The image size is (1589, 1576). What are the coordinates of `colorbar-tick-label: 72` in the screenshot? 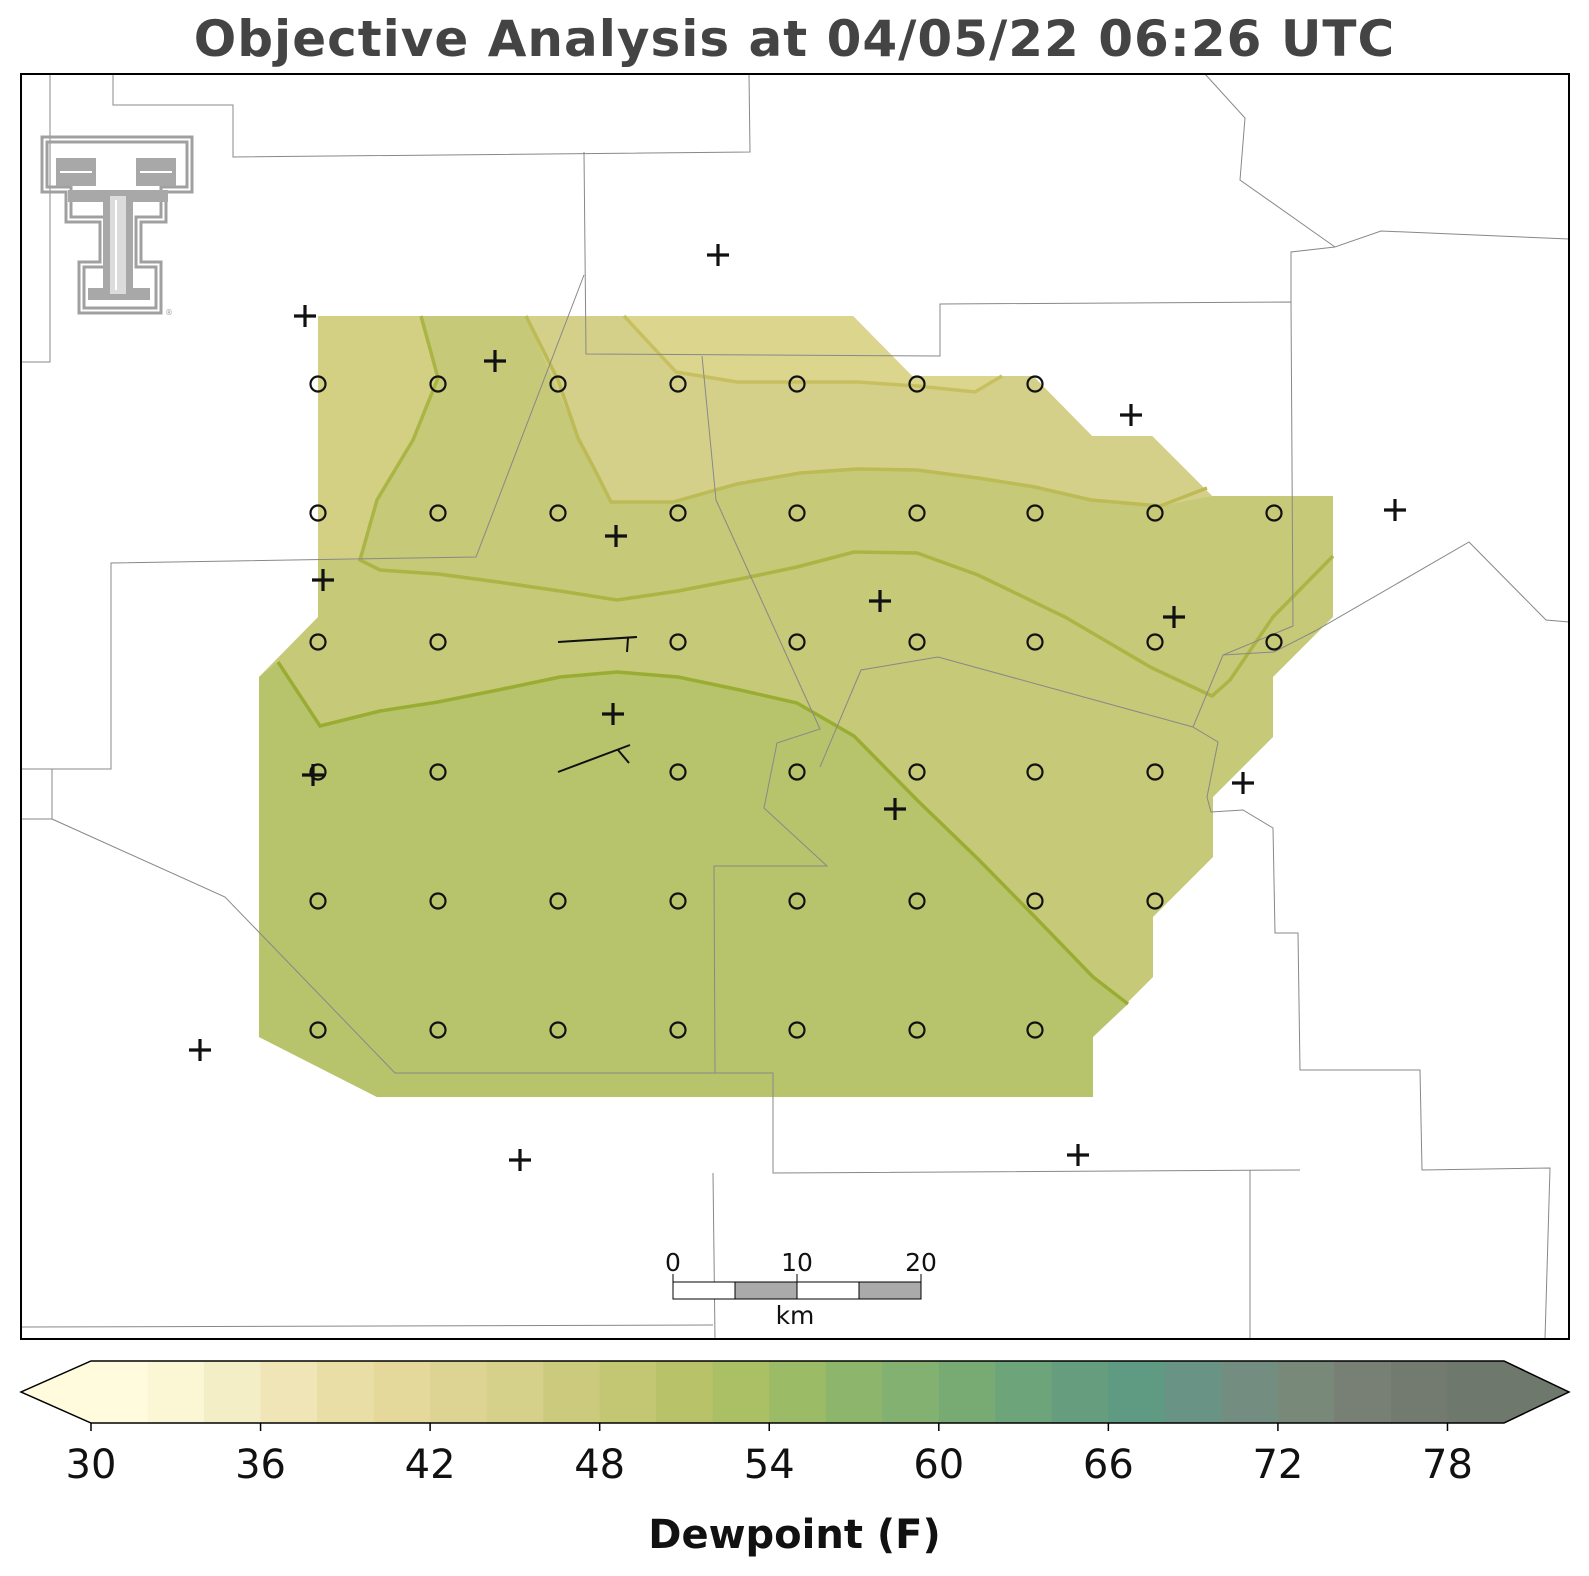 It's located at (1278, 1465).